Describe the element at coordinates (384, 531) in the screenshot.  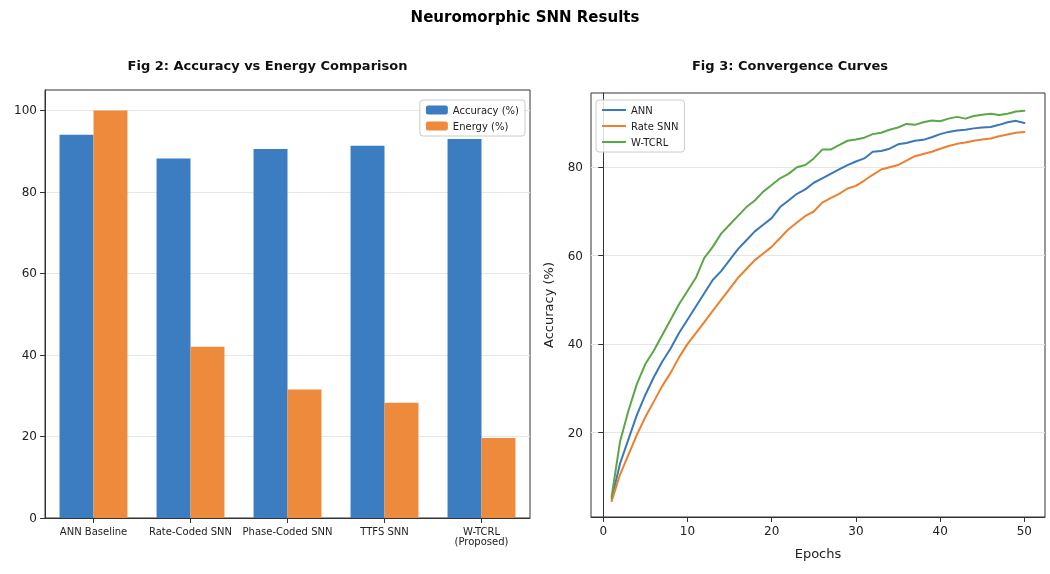
I see `x-tick-label: TTFS SNN` at that location.